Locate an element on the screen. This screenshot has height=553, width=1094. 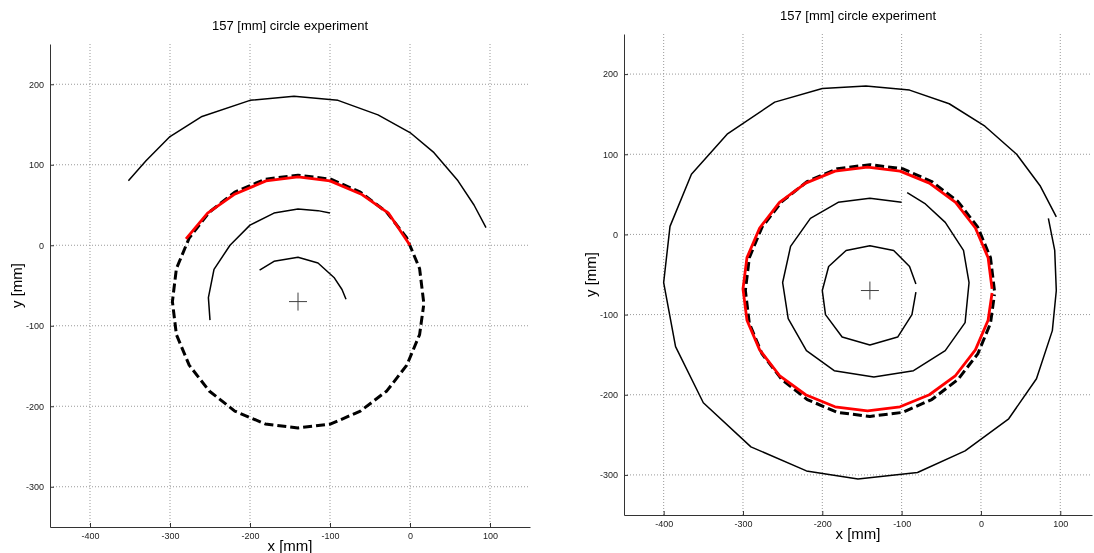
x-axis-title: x [mm] is located at coordinates (858, 533).